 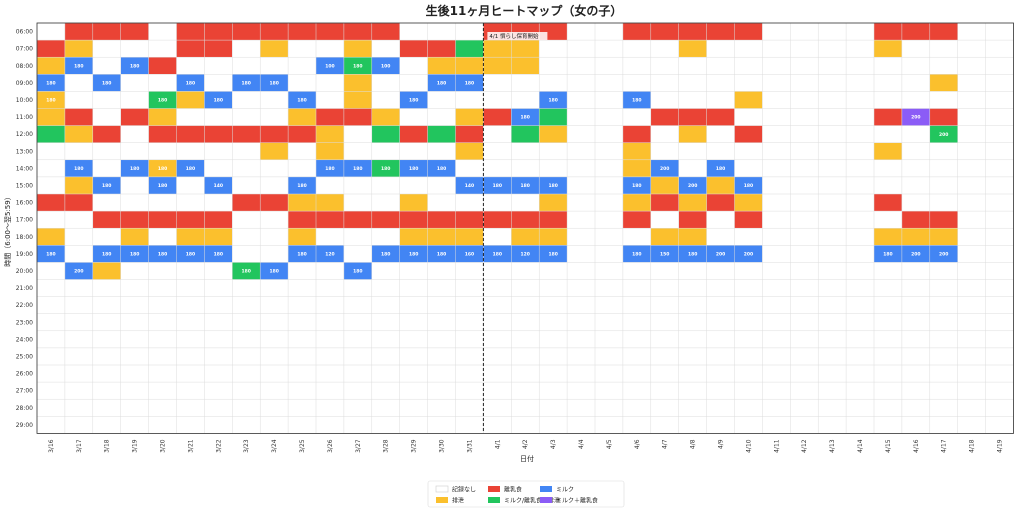 I want to click on x-tick-label: 4/14, so click(x=860, y=446).